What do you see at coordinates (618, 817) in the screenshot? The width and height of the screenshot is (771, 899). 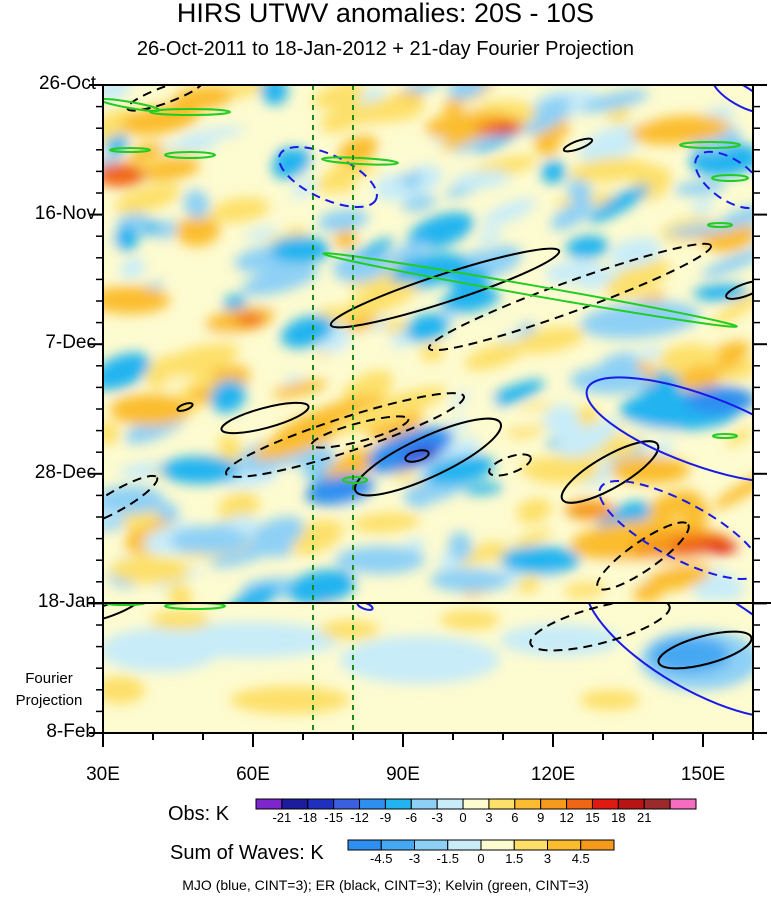 I see `obs-colorbar-tick-label: 18` at bounding box center [618, 817].